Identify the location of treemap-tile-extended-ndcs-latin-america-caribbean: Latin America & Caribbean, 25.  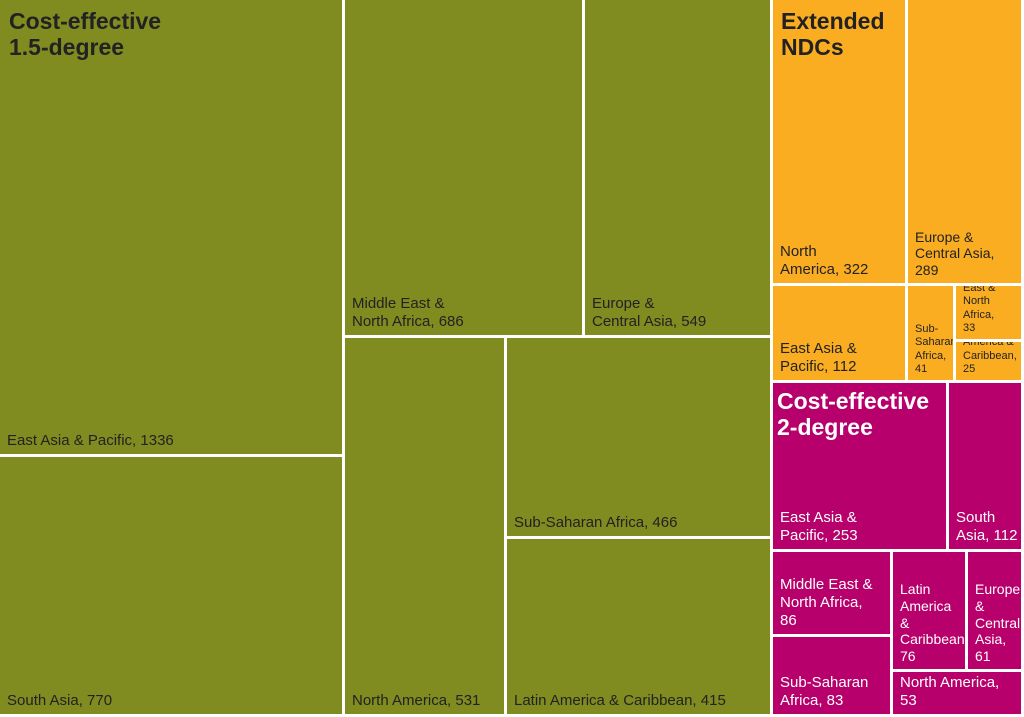
(990, 362).